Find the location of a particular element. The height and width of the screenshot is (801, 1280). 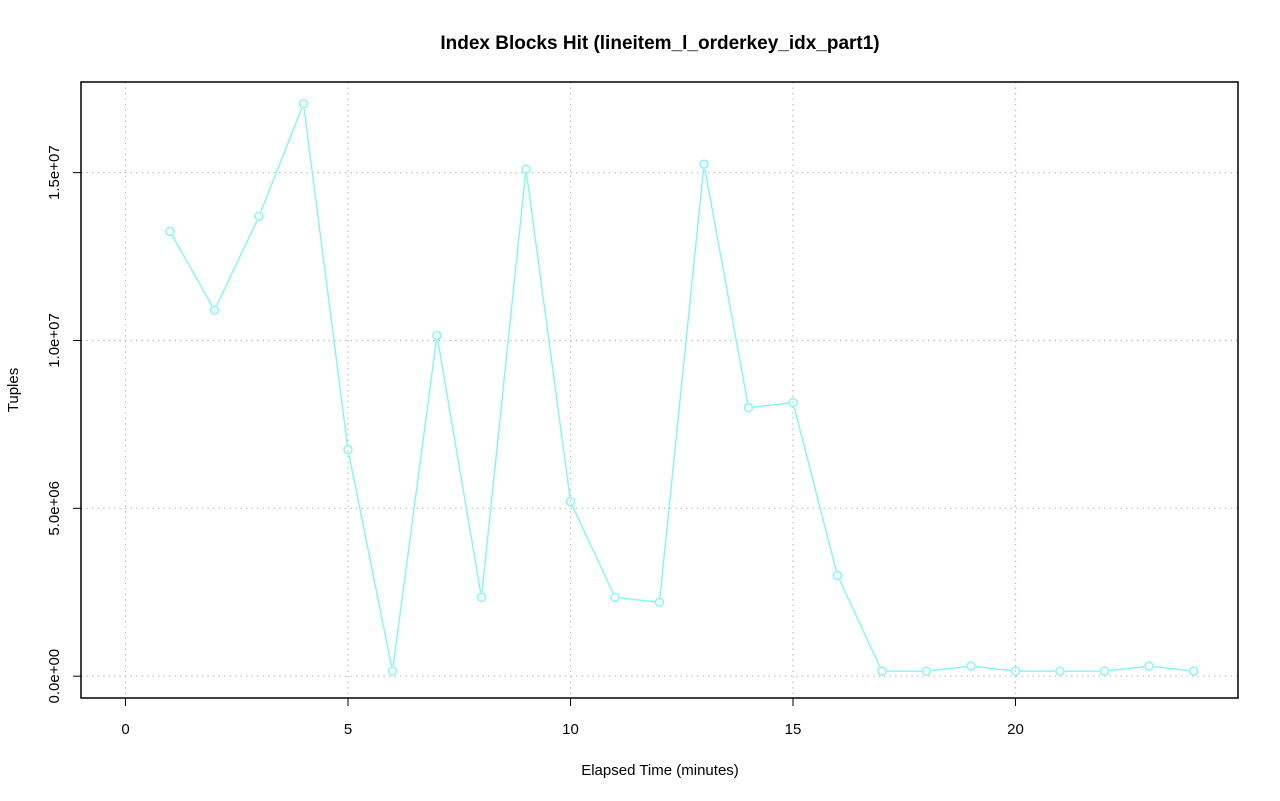

x-tick-label: 5 is located at coordinates (348, 729).